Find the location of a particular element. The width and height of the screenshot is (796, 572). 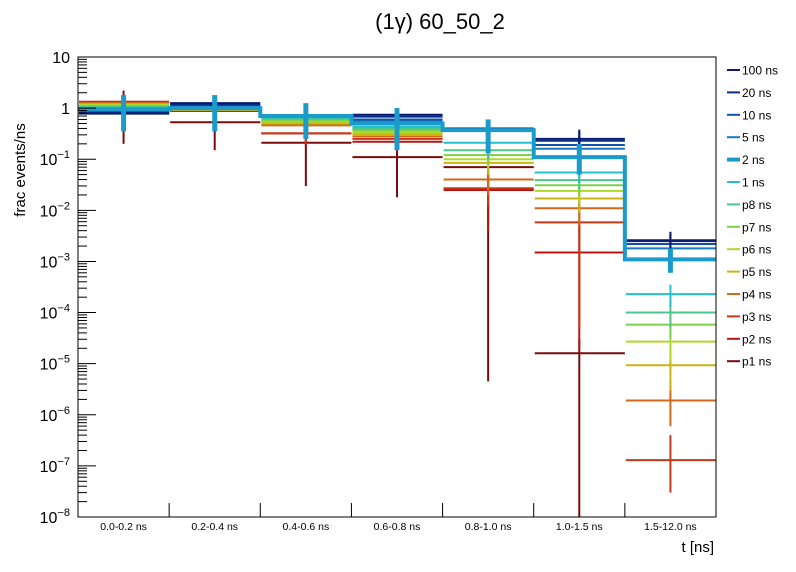

legend-item: 20 ns is located at coordinates (749, 93).